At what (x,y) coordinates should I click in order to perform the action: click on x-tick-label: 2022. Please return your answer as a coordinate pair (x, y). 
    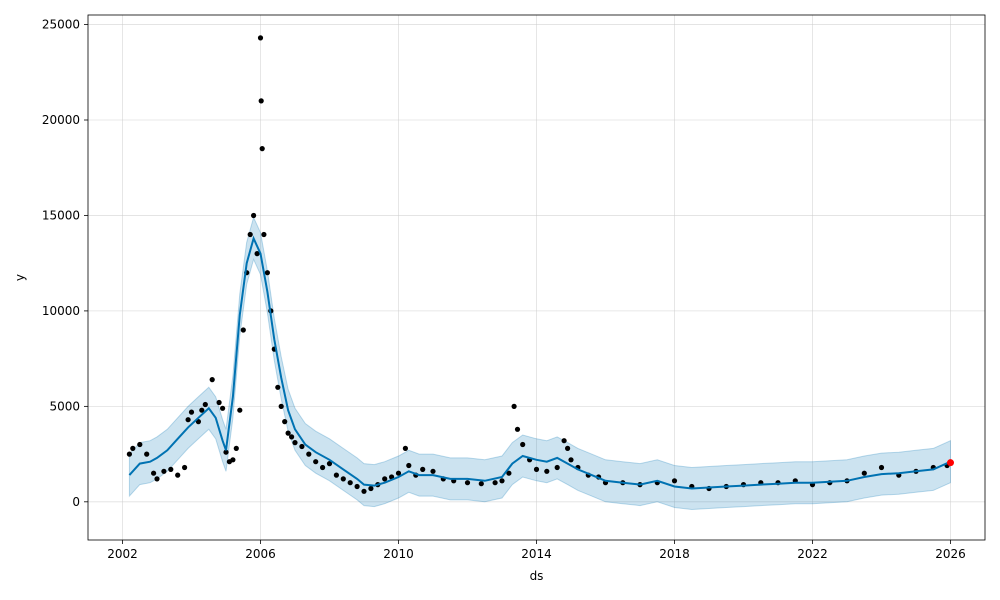
    Looking at the image, I should click on (812, 554).